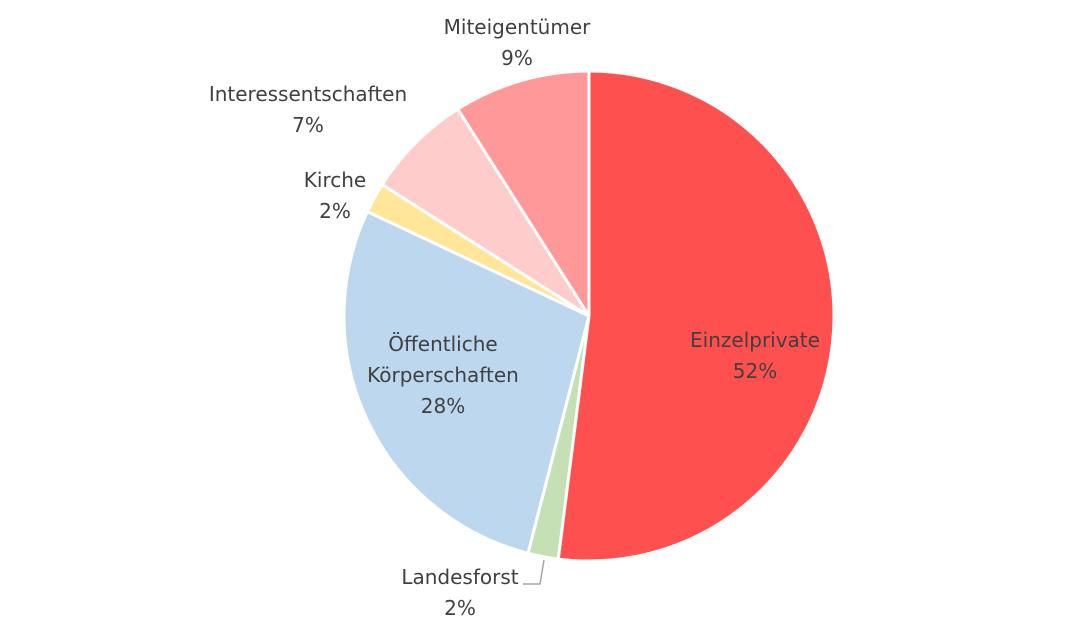  Describe the element at coordinates (534, 572) in the screenshot. I see `leader-line` at that location.